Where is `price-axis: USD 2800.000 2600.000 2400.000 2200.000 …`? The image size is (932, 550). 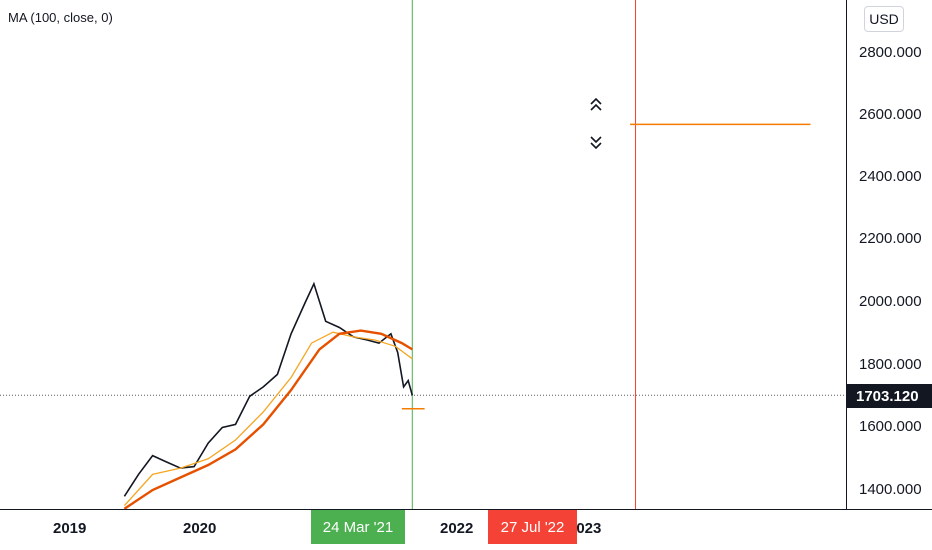 price-axis: USD 2800.000 2600.000 2400.000 2200.000 … is located at coordinates (889, 254).